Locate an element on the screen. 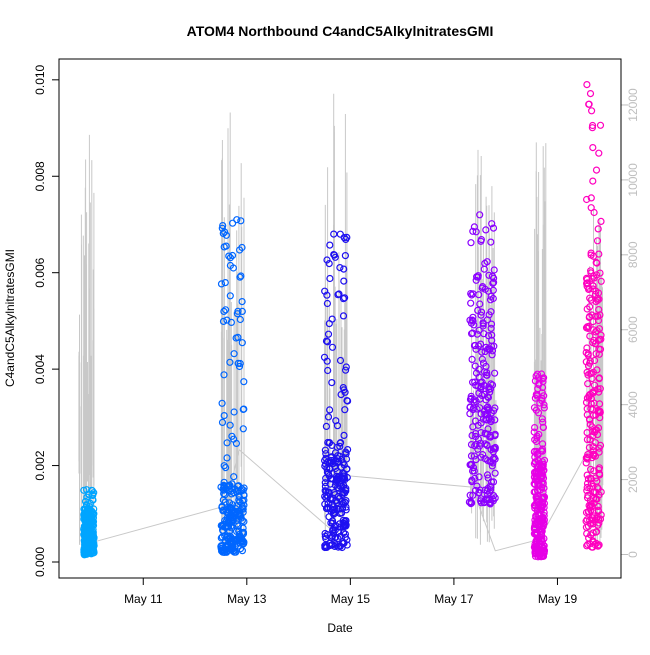  x-axis-tick-label: May 17 is located at coordinates (454, 599).